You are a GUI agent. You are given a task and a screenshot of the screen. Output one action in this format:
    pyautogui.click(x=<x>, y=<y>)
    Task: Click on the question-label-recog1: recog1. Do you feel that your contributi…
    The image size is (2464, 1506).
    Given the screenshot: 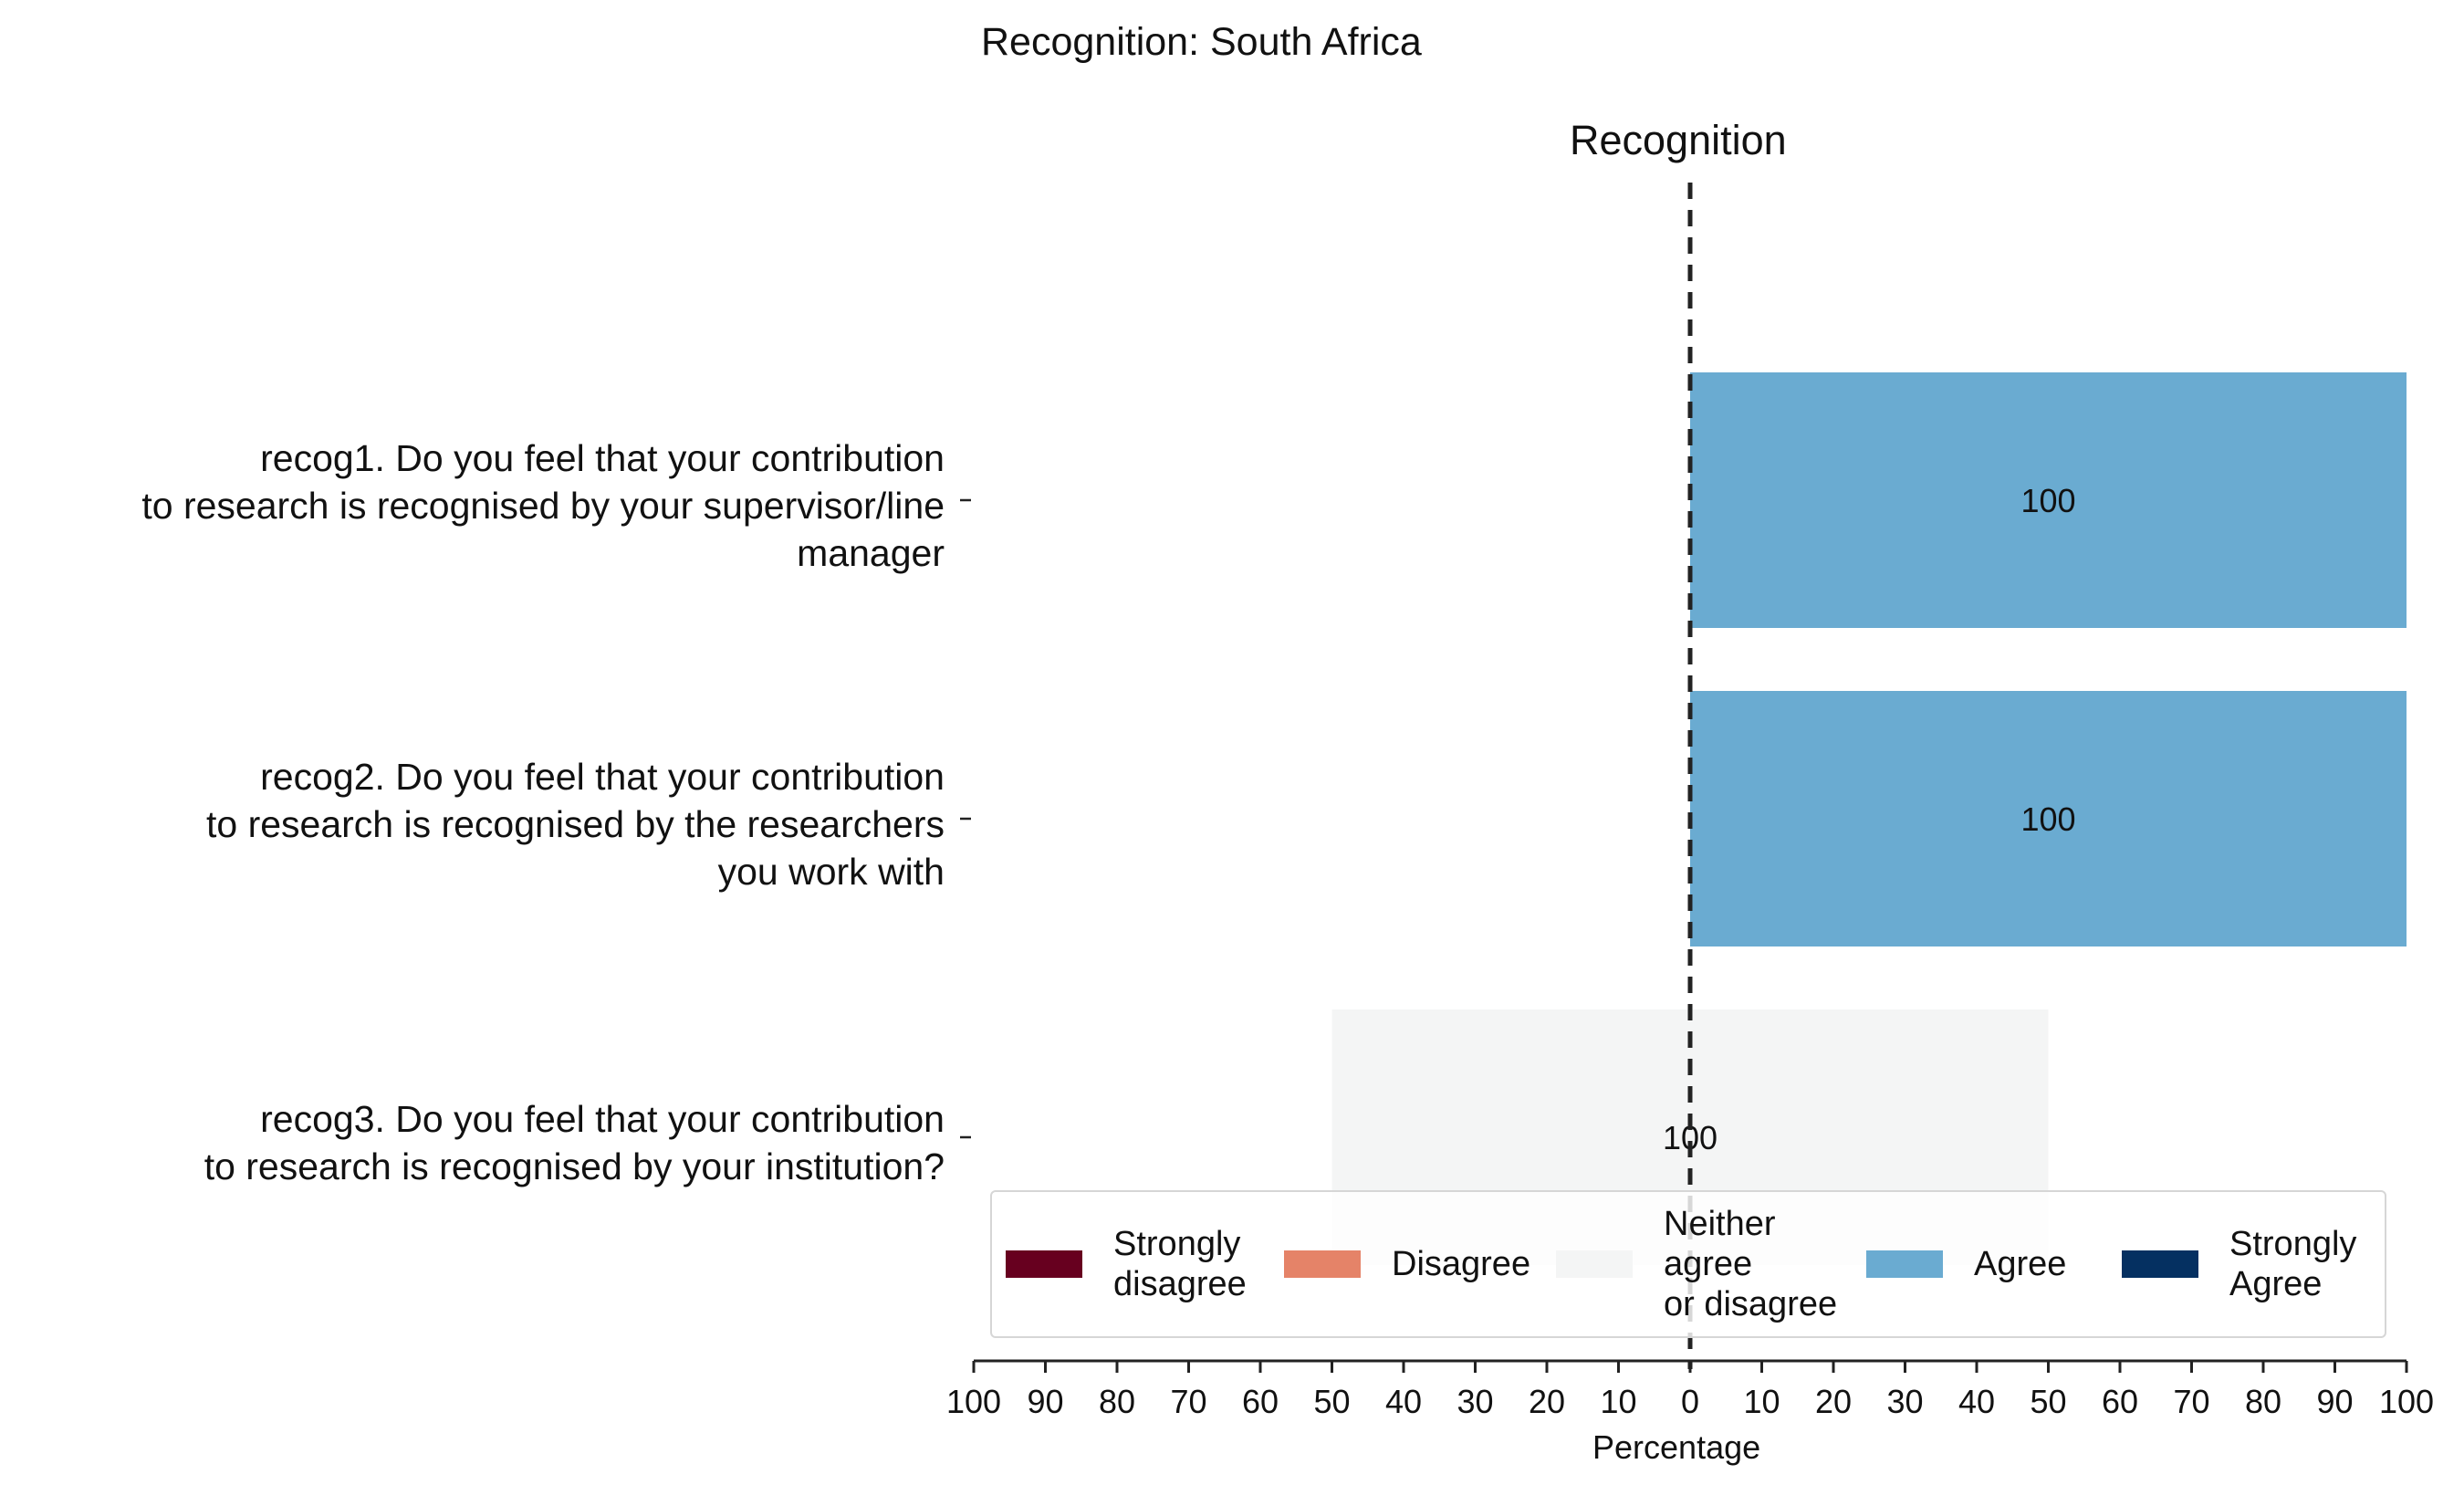 What is the action you would take?
    pyautogui.click(x=543, y=505)
    